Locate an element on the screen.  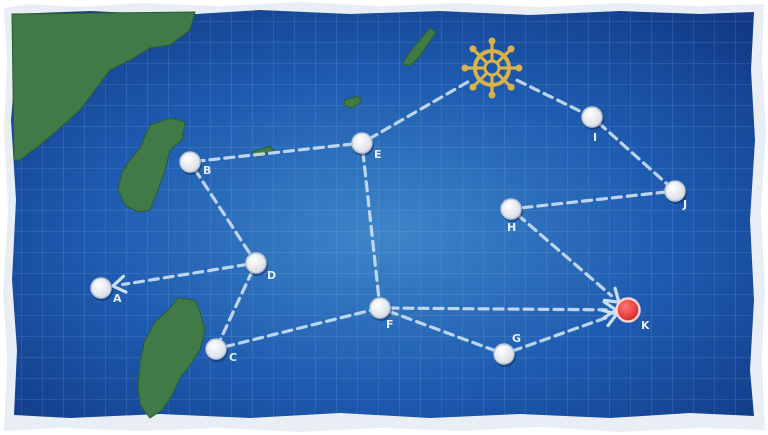
map-node-e: E is located at coordinates (366, 146).